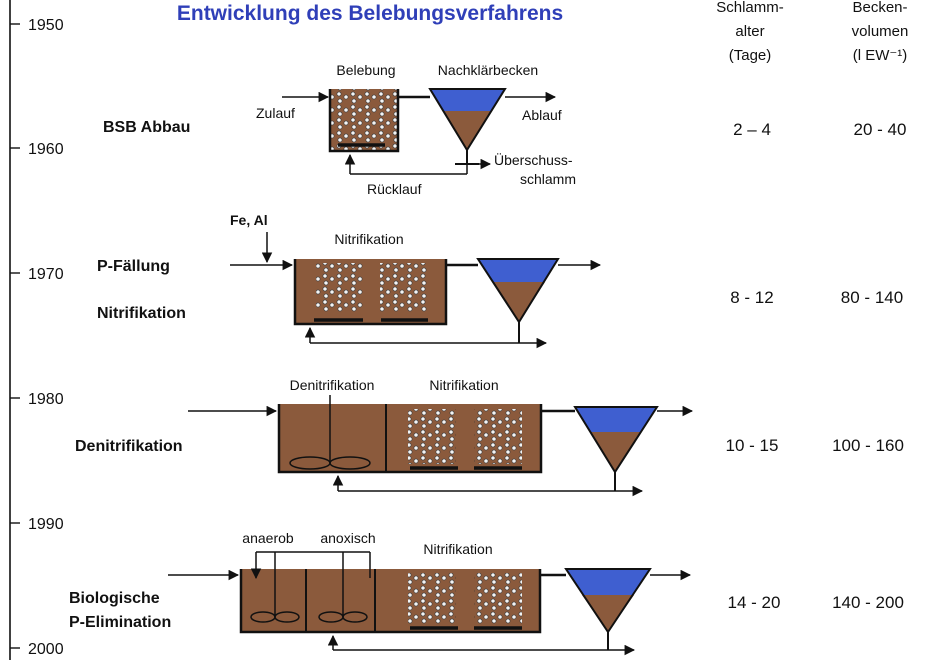  I want to click on tank-volume-value: 20 - 40, so click(880, 129).